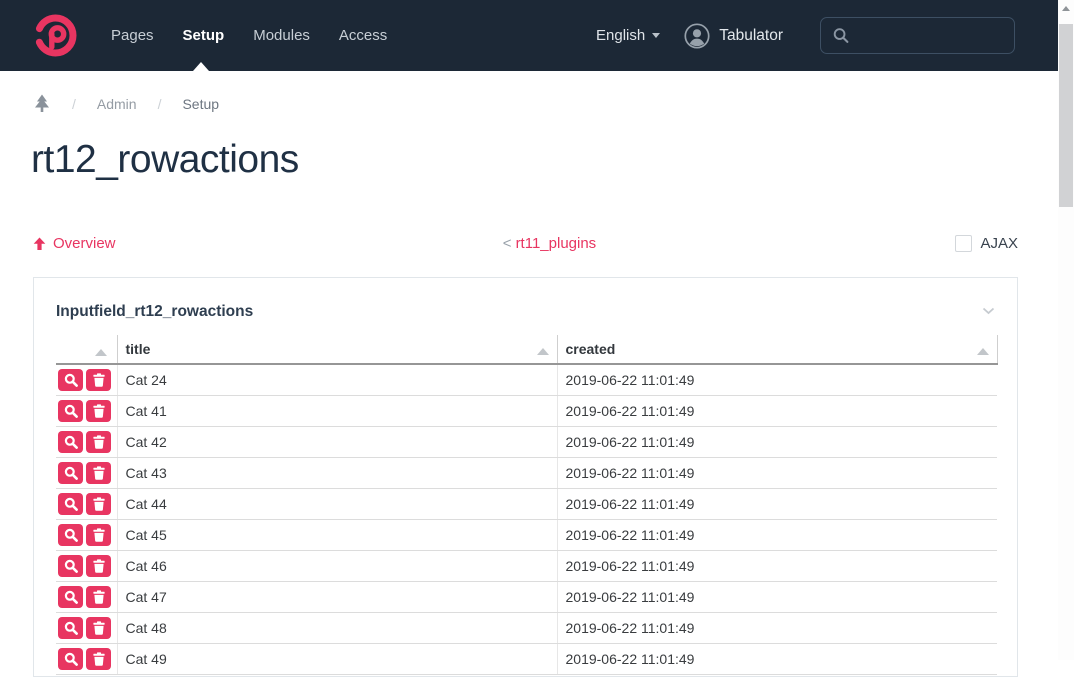 This screenshot has width=1074, height=677. What do you see at coordinates (337, 504) in the screenshot?
I see `row-title-cell: Cat 44` at bounding box center [337, 504].